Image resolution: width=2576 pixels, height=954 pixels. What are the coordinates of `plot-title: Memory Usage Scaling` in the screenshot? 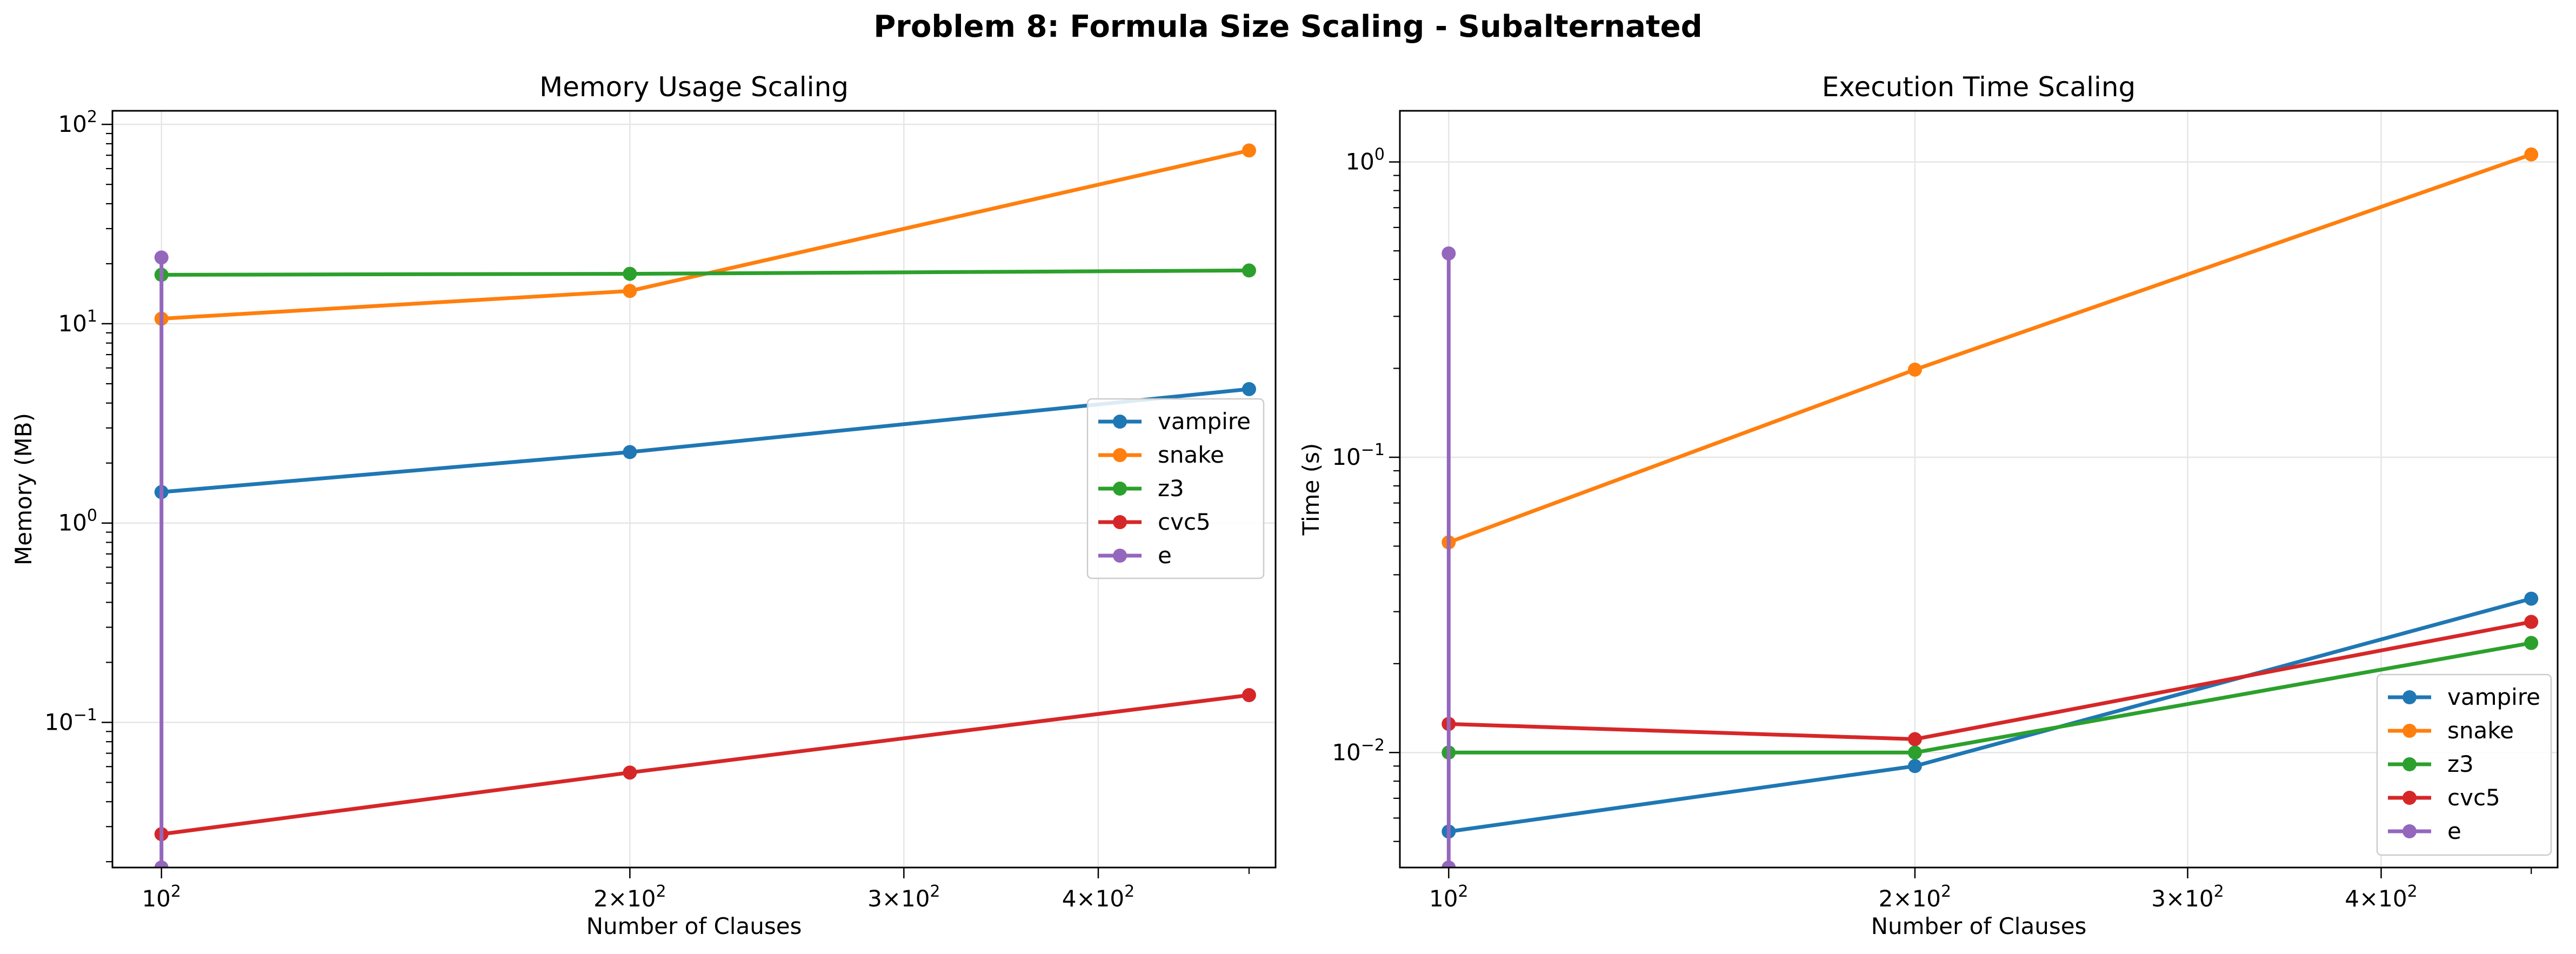 It's located at (694, 87).